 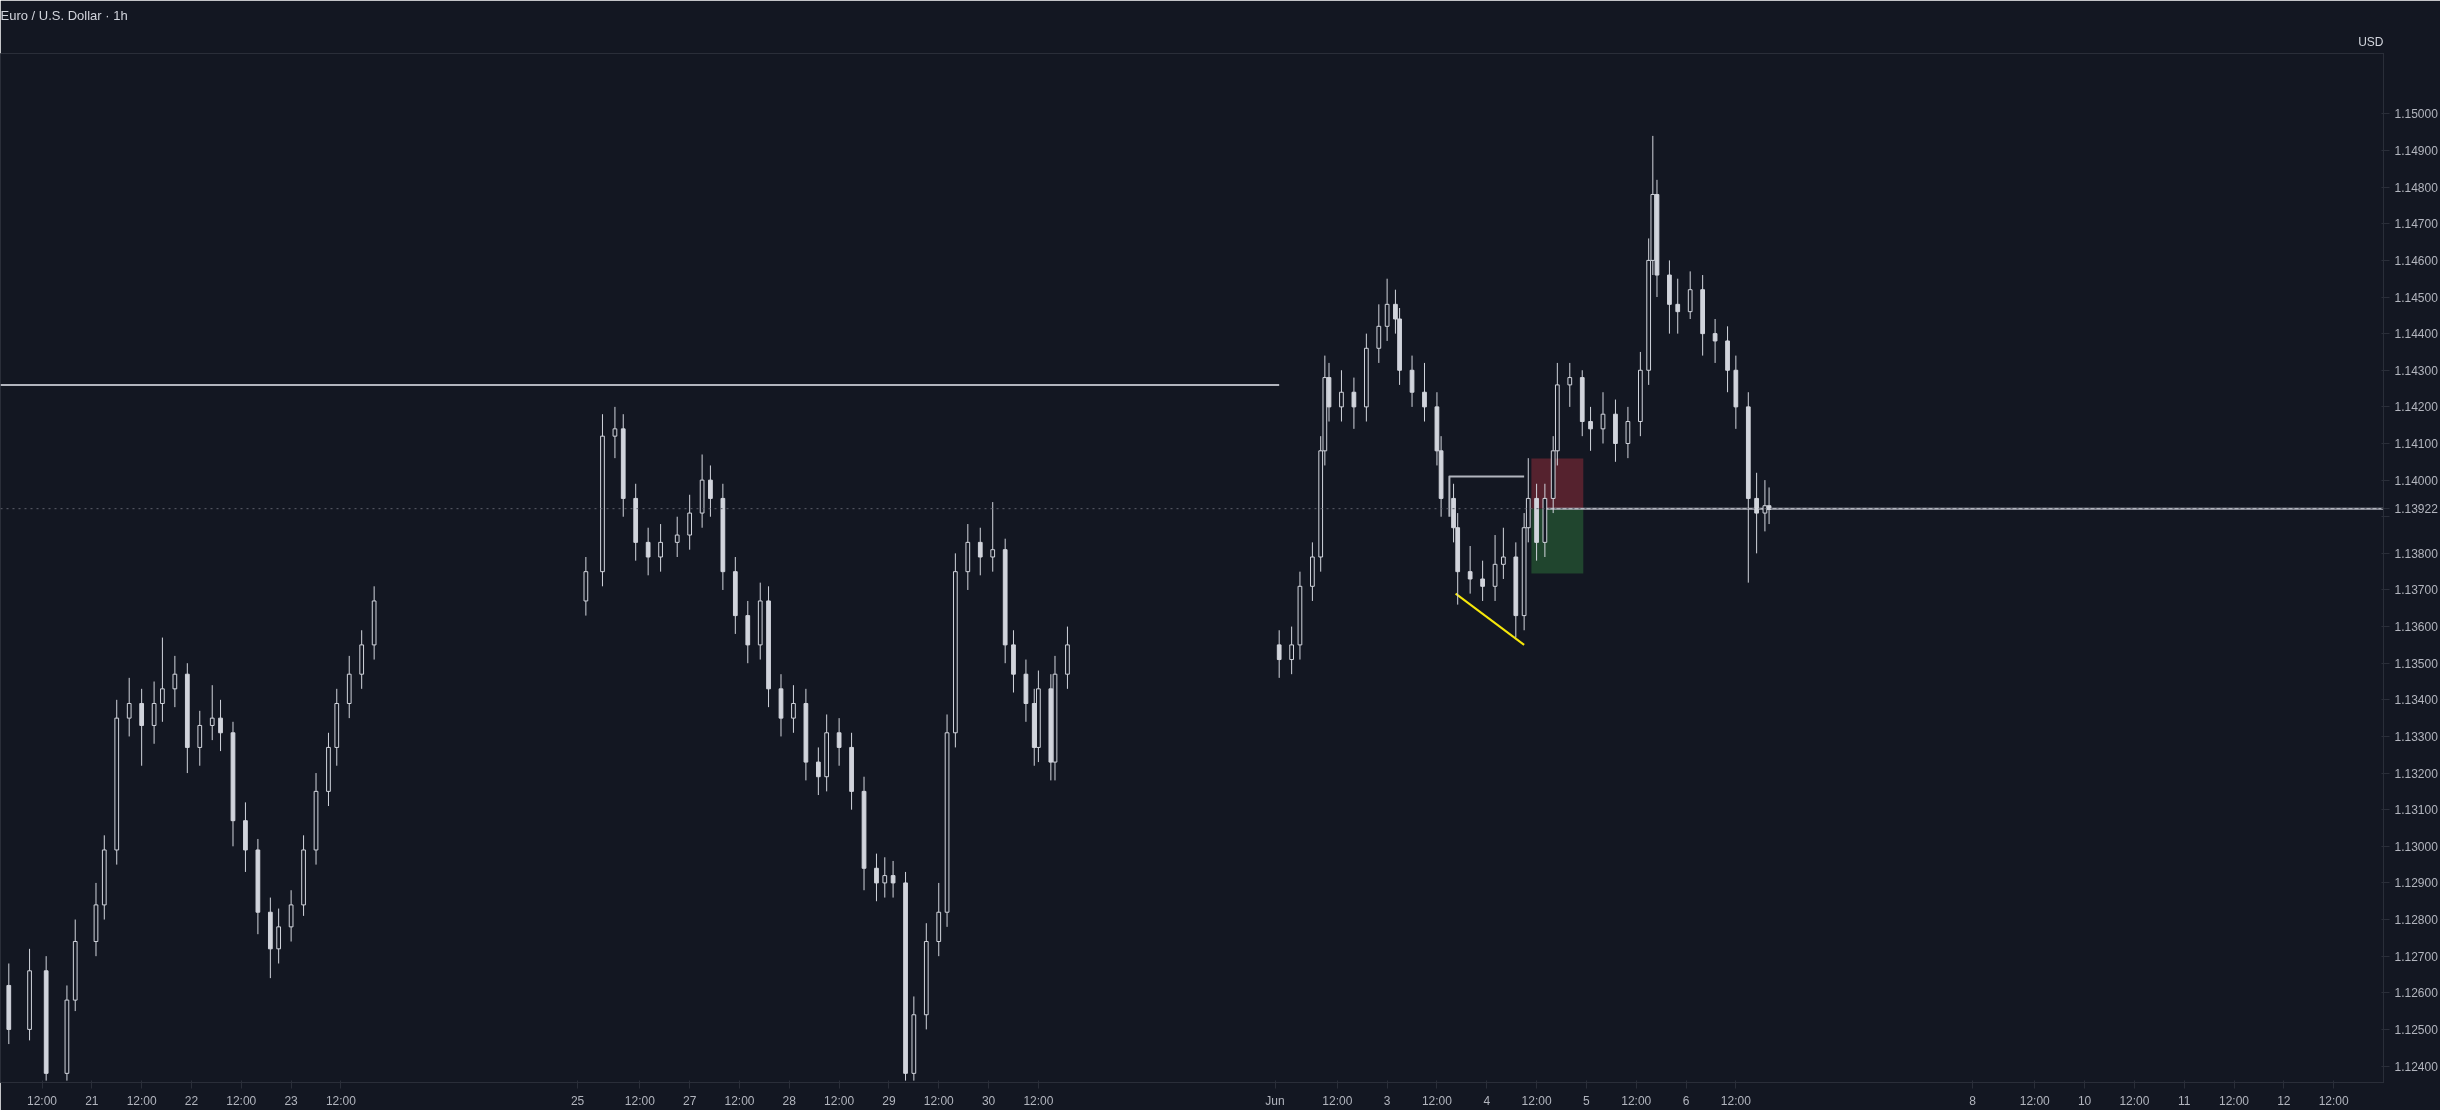 I want to click on x-tick-label: 6, so click(x=1686, y=1100).